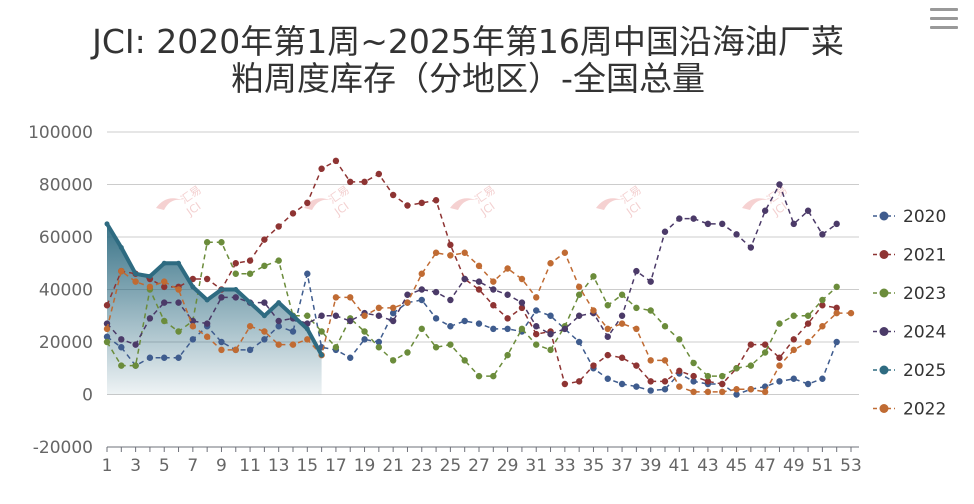 The image size is (974, 504). Describe the element at coordinates (765, 352) in the screenshot. I see `point-2023-wk47` at that location.